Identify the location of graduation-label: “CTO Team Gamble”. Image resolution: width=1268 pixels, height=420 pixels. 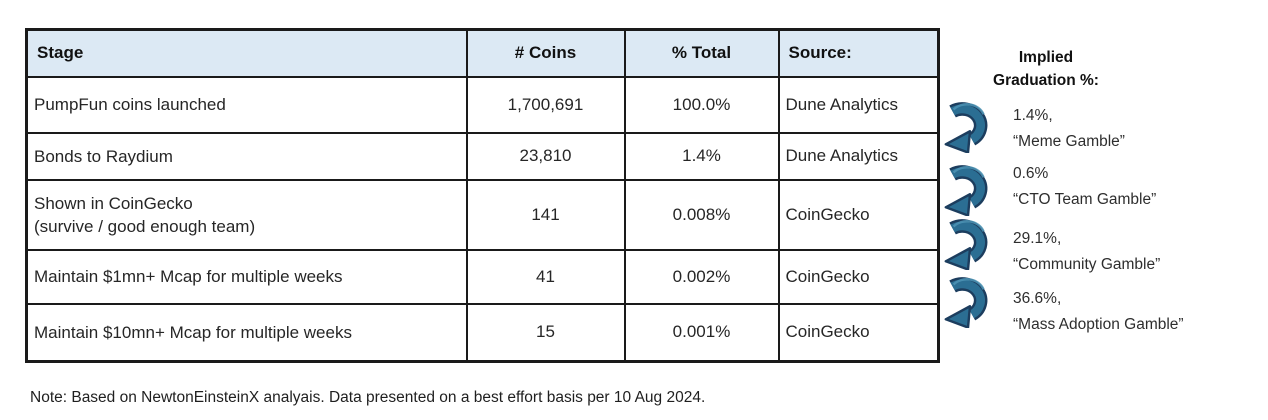
(1085, 199).